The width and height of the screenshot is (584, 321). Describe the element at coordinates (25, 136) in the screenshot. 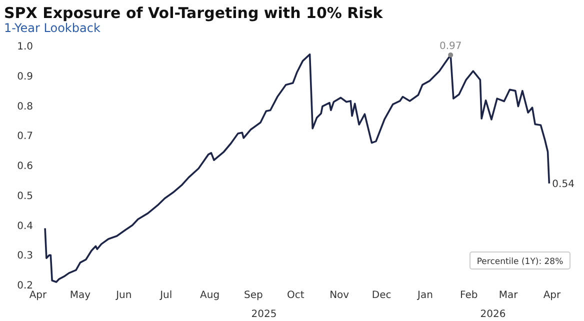

I see `y-tick-label: 0.7` at that location.